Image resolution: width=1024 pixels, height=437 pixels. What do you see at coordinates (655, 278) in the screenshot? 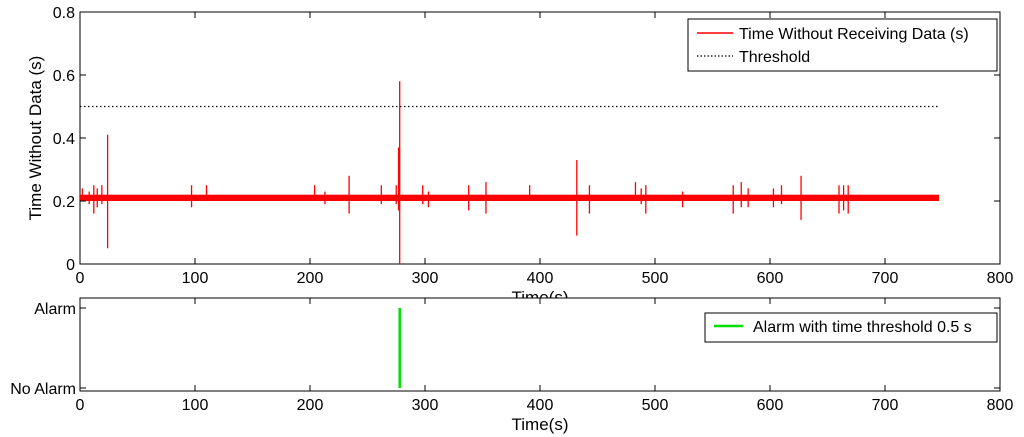
I see `top-x-tick-label: 500` at bounding box center [655, 278].